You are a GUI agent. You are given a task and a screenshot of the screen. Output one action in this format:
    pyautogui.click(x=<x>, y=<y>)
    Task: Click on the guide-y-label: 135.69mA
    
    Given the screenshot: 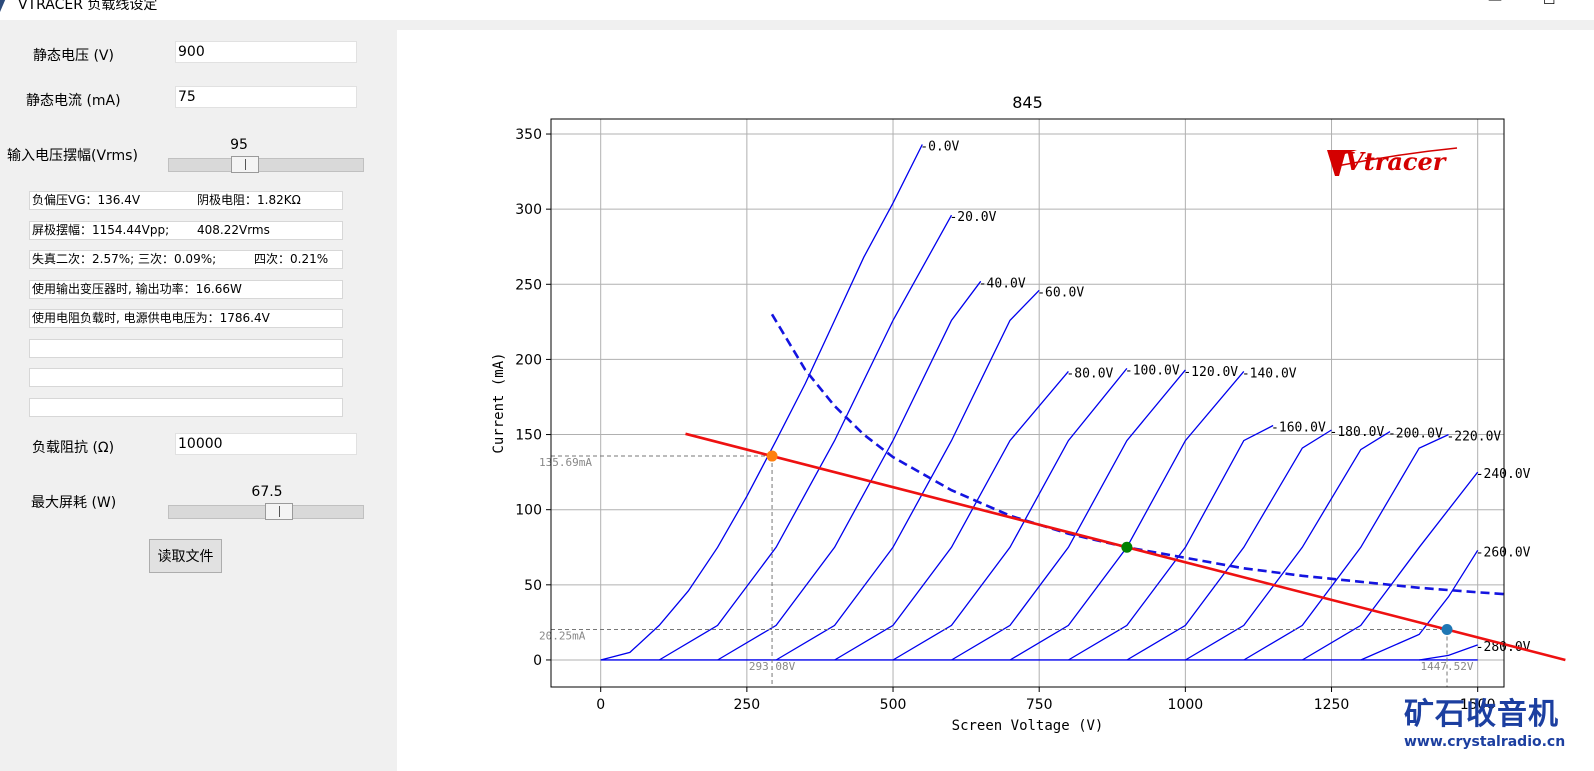 What is the action you would take?
    pyautogui.click(x=565, y=462)
    